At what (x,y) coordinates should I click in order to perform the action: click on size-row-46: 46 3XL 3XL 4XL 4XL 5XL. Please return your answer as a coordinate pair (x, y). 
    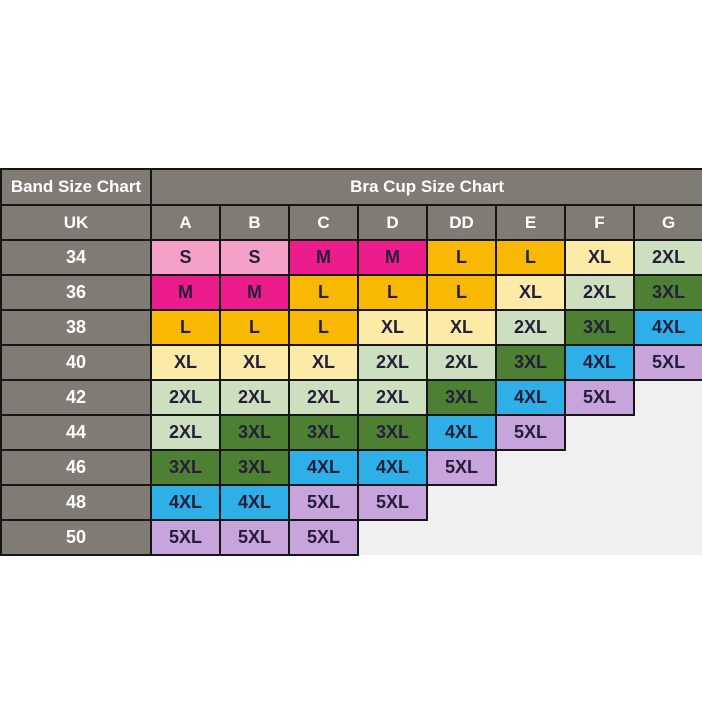
    Looking at the image, I should click on (351, 467).